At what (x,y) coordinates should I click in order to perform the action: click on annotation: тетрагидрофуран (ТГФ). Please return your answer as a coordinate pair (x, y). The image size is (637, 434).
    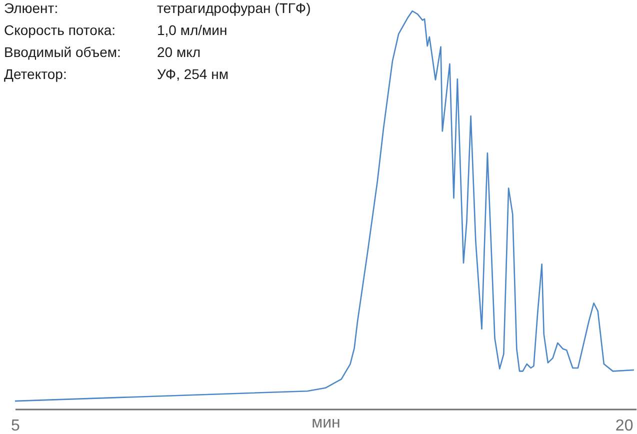
    Looking at the image, I should click on (234, 8).